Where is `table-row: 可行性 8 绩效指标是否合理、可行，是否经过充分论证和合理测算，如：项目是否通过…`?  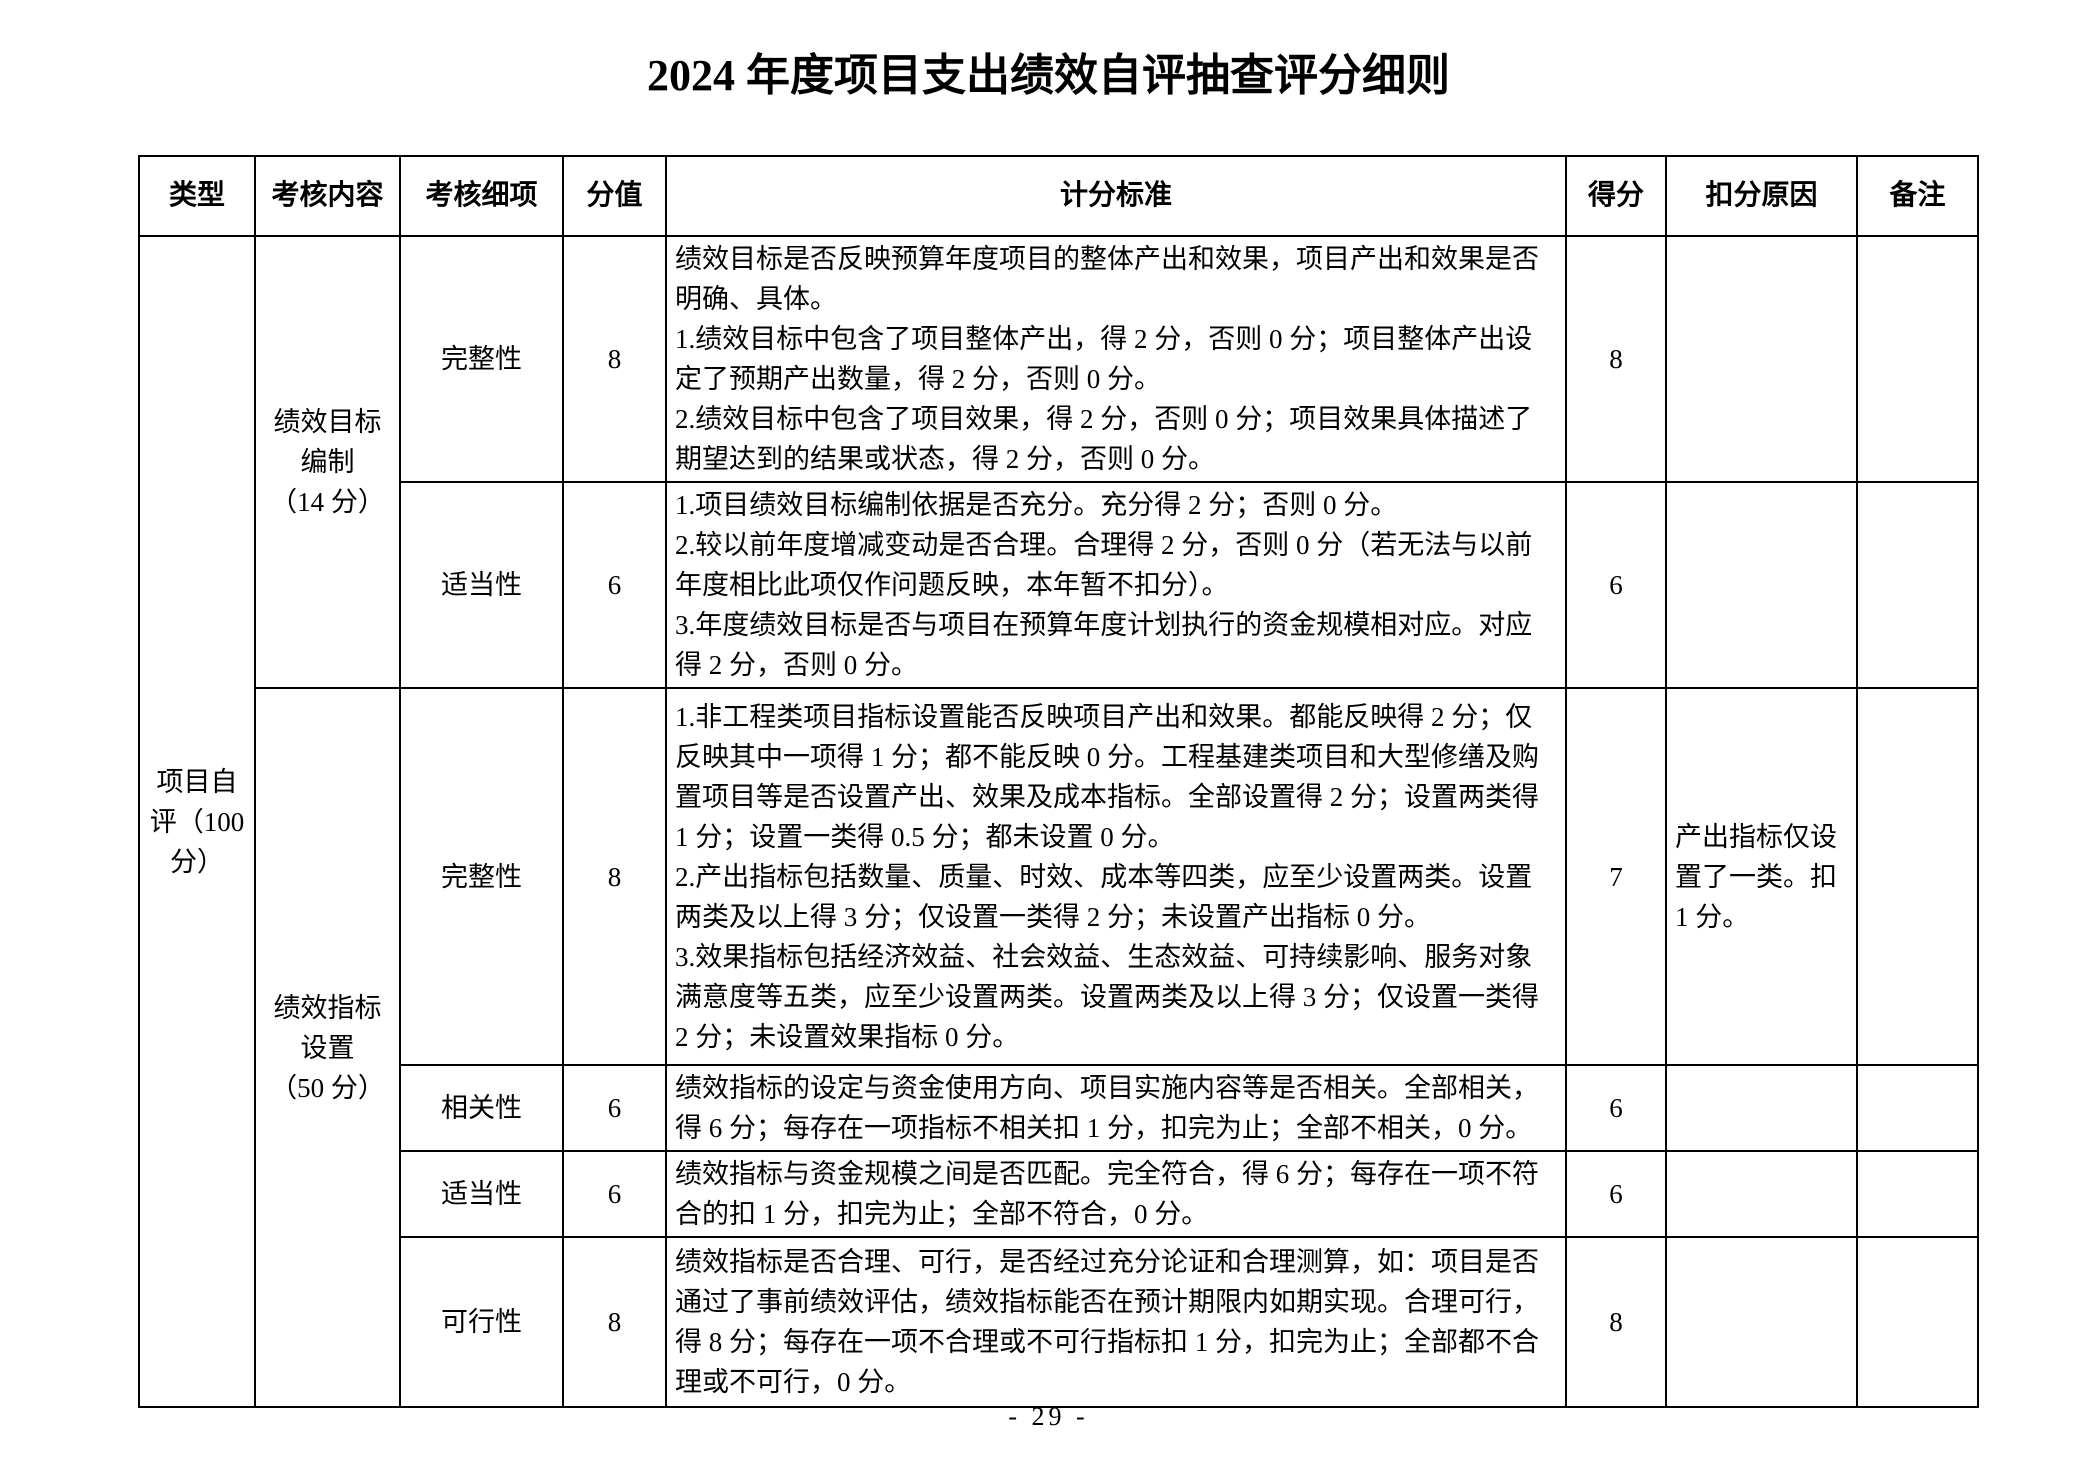
table-row: 可行性 8 绩效指标是否合理、可行，是否经过充分论证和合理测算，如：项目是否通过… is located at coordinates (1059, 1322).